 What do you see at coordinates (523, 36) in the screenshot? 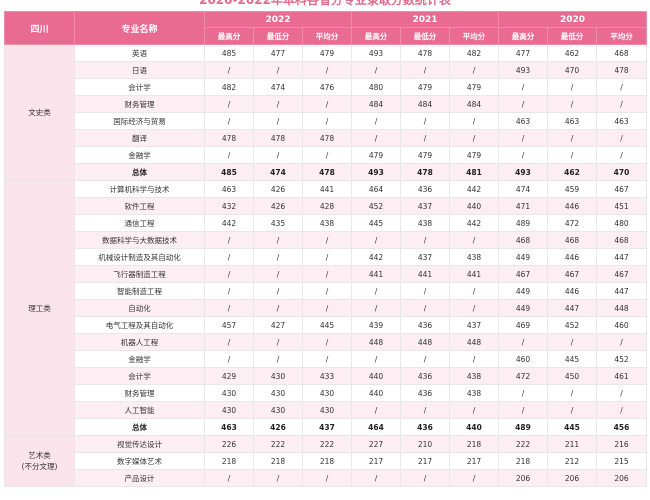
I see `metric-header: 最高分` at bounding box center [523, 36].